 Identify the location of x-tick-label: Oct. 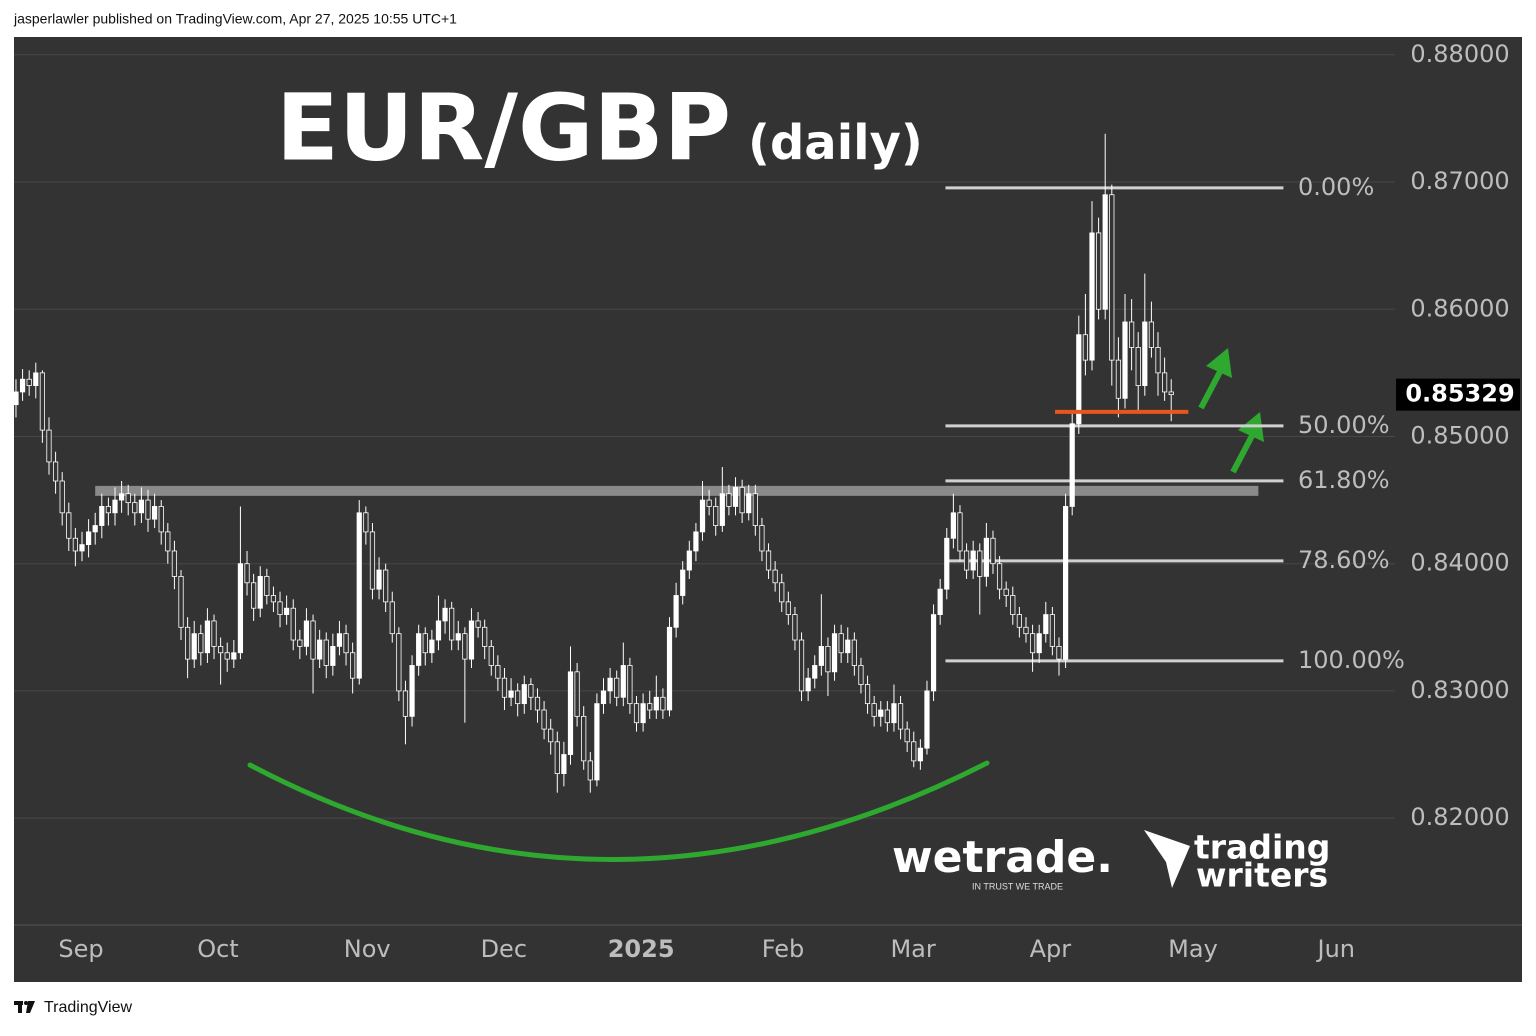
(218, 949).